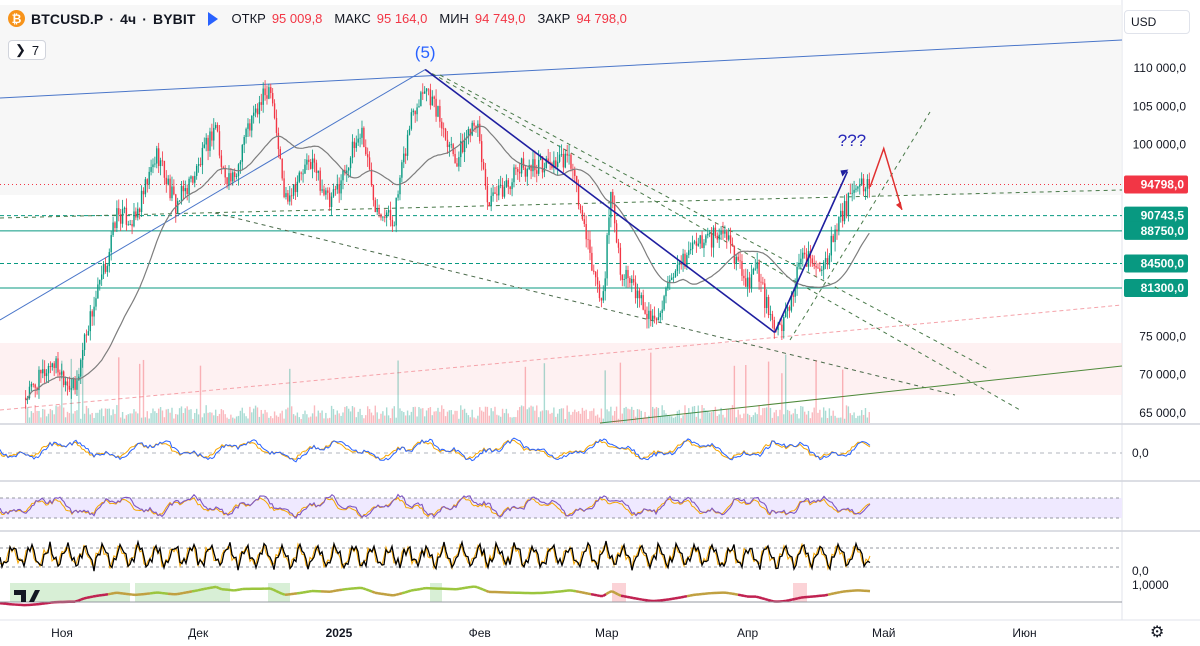  Describe the element at coordinates (297, 18) in the screenshot. I see `open-value: 95 009,8` at that location.